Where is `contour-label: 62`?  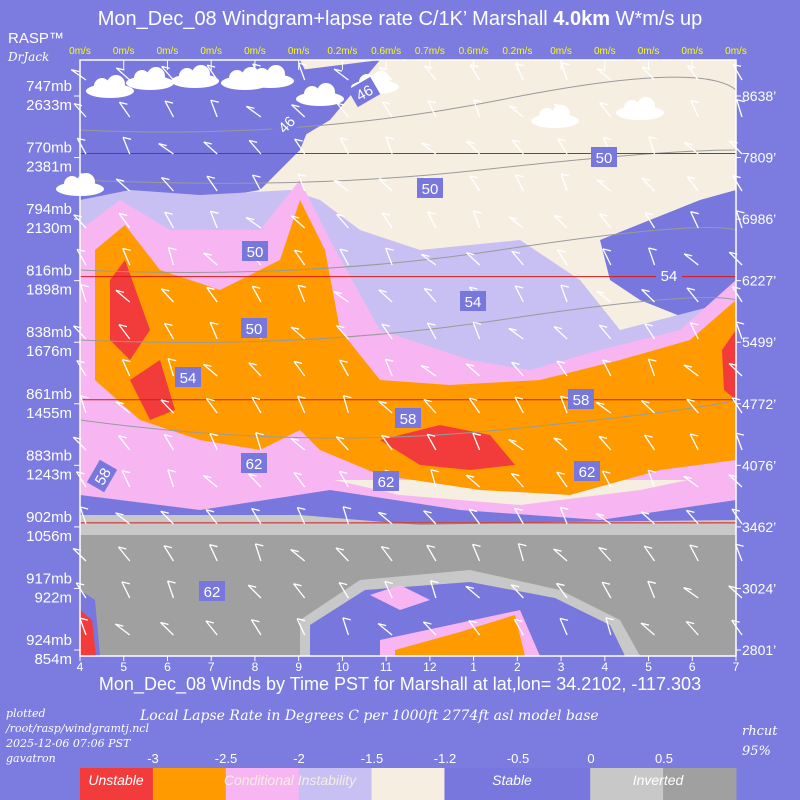 contour-label: 62 is located at coordinates (587, 471).